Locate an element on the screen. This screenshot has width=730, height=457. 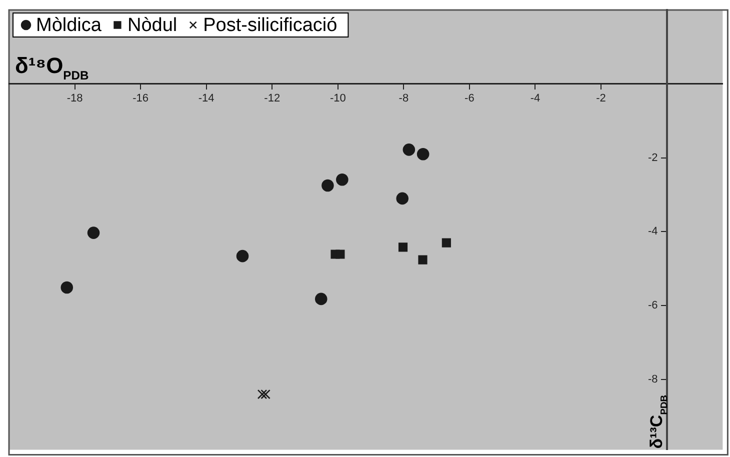
x-tick-label: -8 is located at coordinates (403, 98).